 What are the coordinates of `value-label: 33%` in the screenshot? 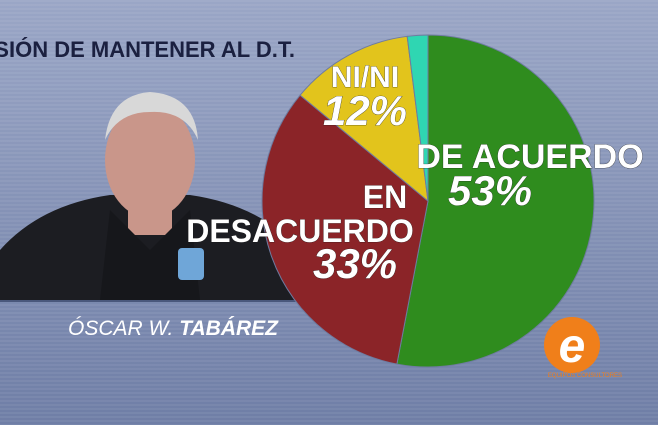 It's located at (355, 263).